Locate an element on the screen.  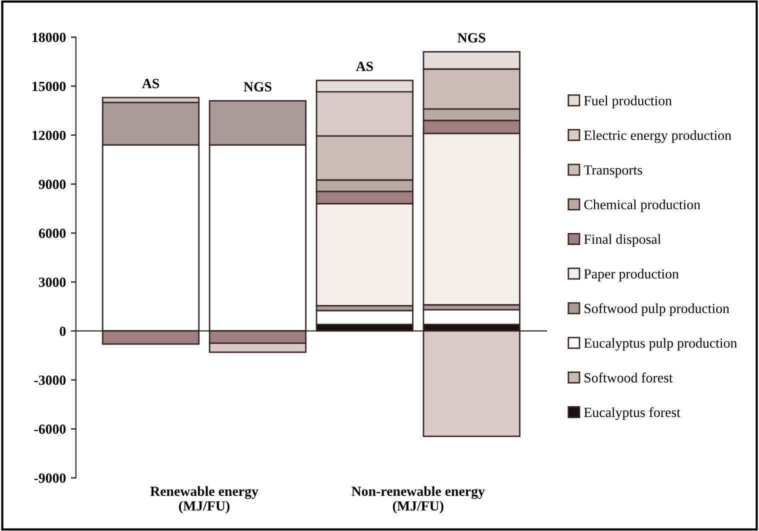
y-tick-label: 18000 is located at coordinates (49, 37).